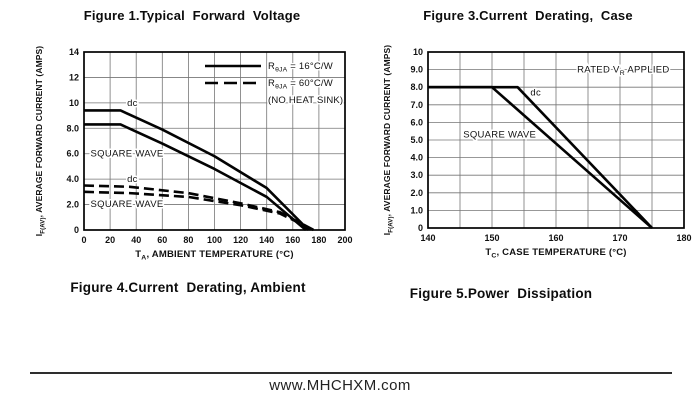  What do you see at coordinates (199, 211) in the screenshot?
I see `curve-square-wave-r-ja-60-c-w` at bounding box center [199, 211].